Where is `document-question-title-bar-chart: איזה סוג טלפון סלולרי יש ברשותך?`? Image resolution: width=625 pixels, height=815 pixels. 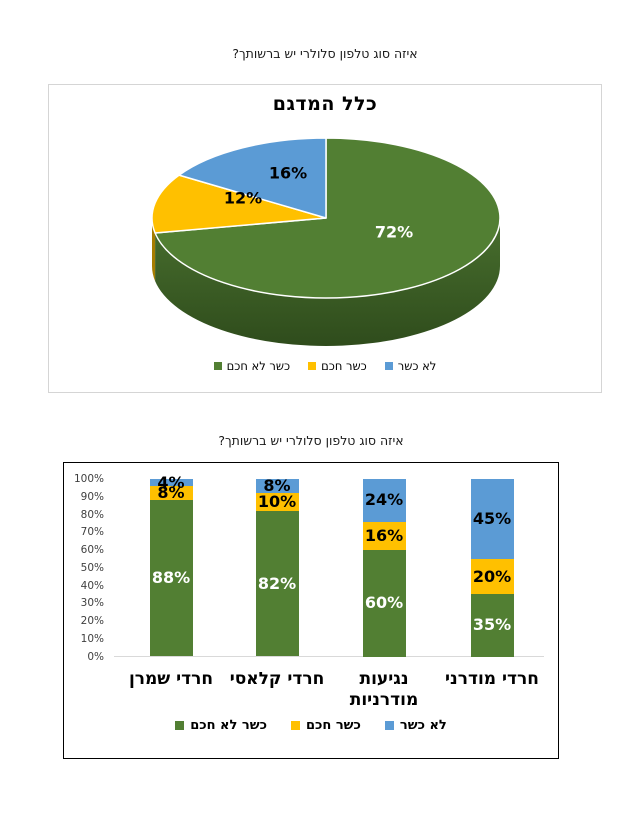
document-question-title-bar-chart: איזה סוג טלפון סלולרי יש ברשותך? is located at coordinates (311, 440).